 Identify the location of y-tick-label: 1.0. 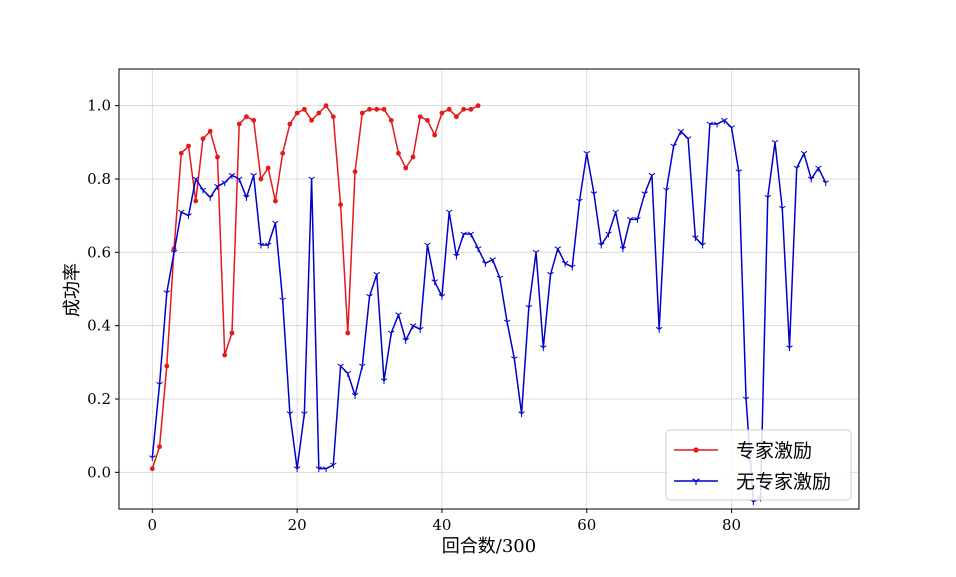
(99, 106).